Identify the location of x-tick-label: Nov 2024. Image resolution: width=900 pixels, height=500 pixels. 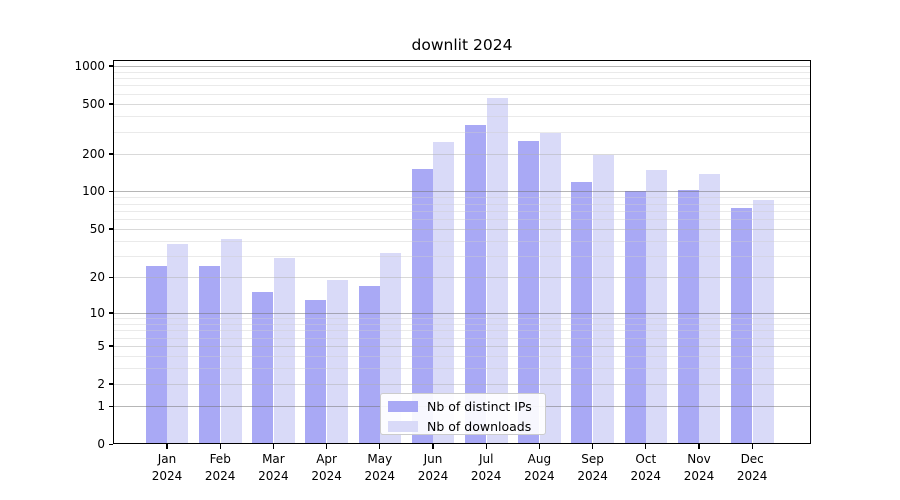
(699, 467).